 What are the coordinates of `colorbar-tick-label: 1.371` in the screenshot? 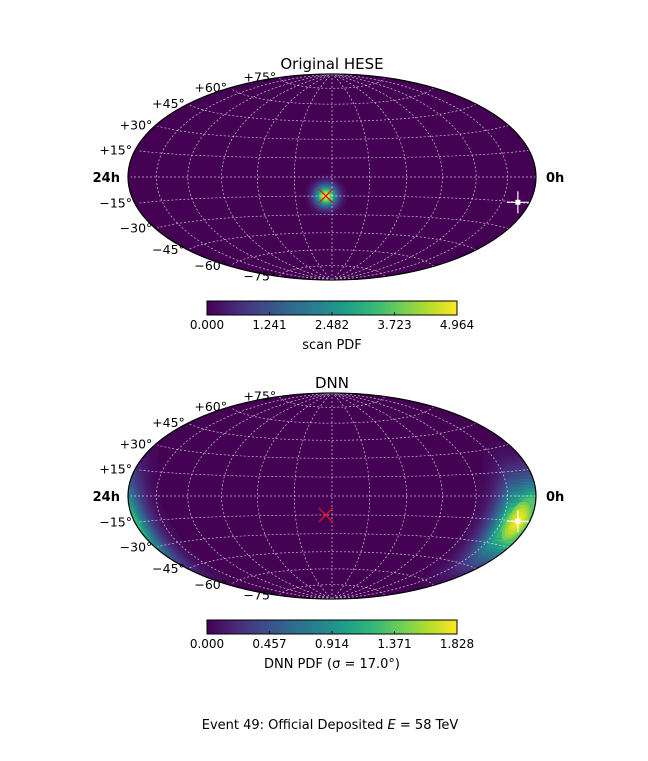 It's located at (394, 644).